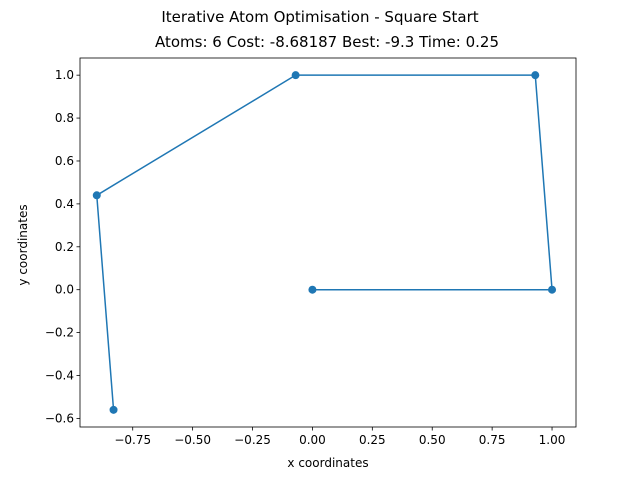  I want to click on y-tick-label: 1.0, so click(64, 75).